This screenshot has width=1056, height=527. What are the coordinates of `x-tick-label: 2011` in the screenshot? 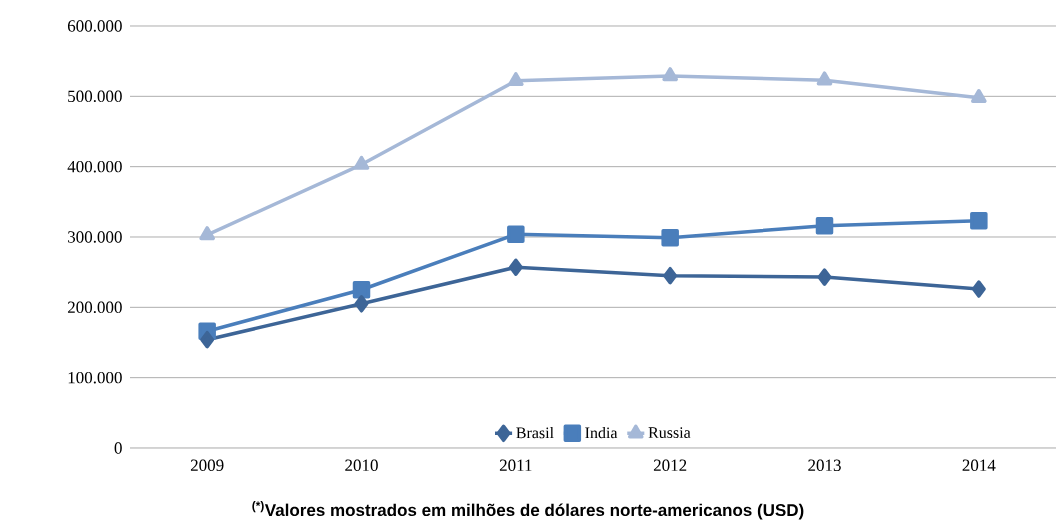 It's located at (515, 465).